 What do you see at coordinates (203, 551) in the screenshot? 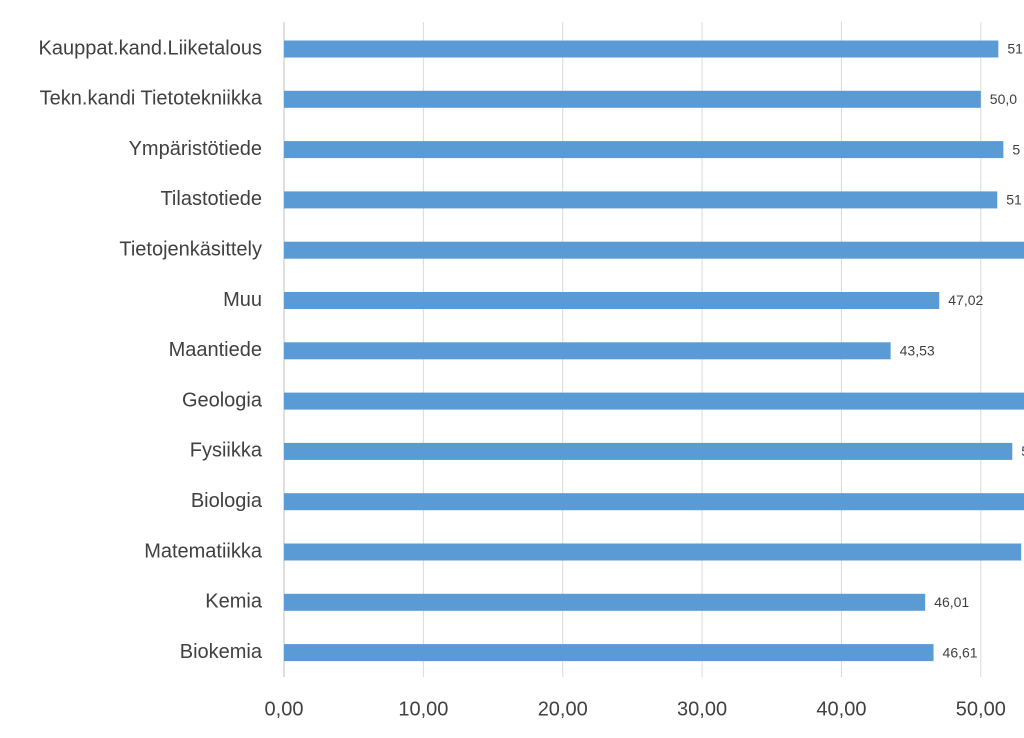
I see `y-tick-label: Matematiikka` at bounding box center [203, 551].